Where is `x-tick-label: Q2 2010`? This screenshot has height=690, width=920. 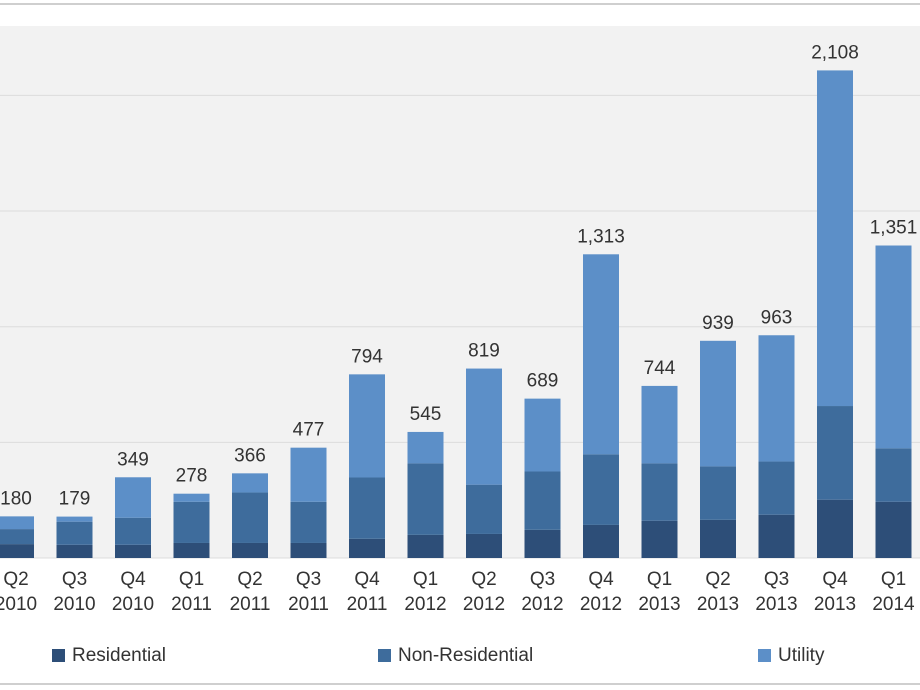 x-tick-label: Q2 2010 is located at coordinates (18, 592).